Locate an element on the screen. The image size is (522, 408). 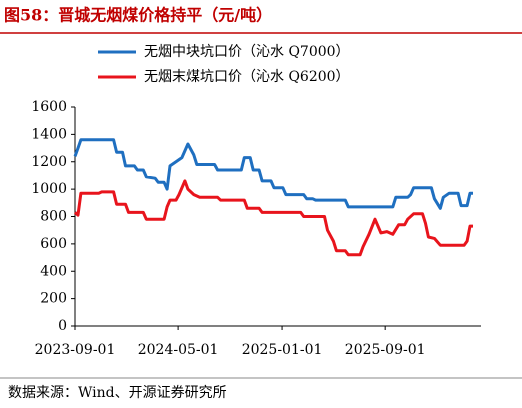
x-tick-label: 2025-01-01 is located at coordinates (282, 350).